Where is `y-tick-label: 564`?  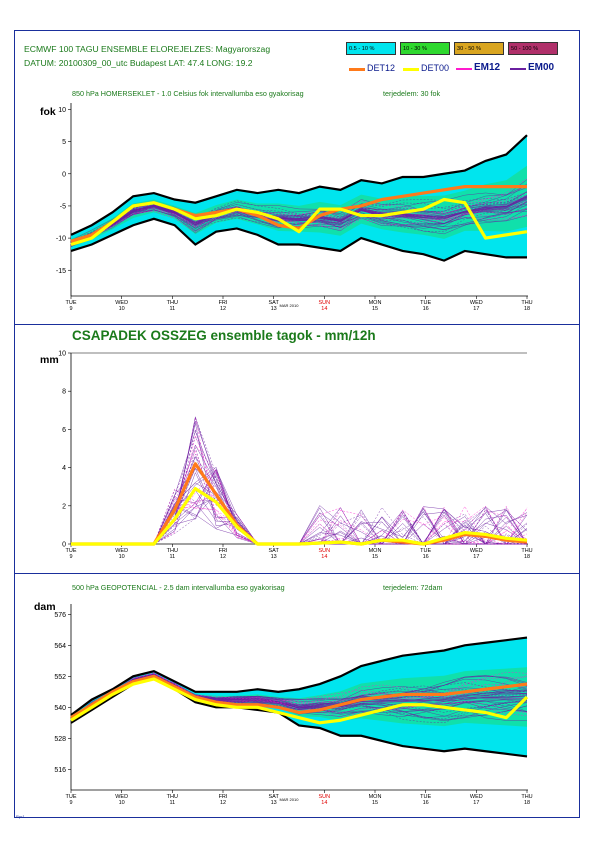
y-tick-label: 564 is located at coordinates (60, 646).